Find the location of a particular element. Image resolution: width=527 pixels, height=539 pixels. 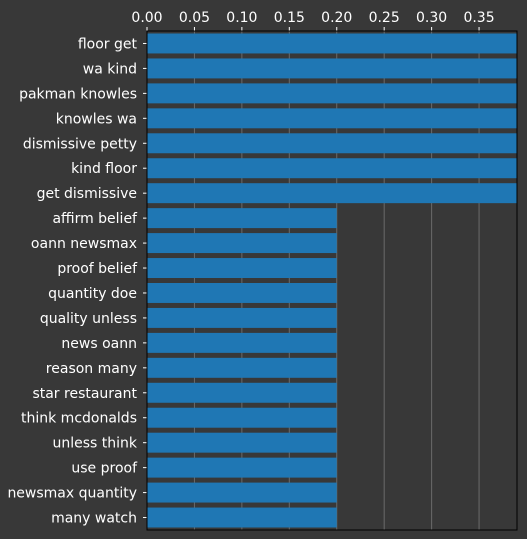

category-label: wa kind is located at coordinates (110, 69).